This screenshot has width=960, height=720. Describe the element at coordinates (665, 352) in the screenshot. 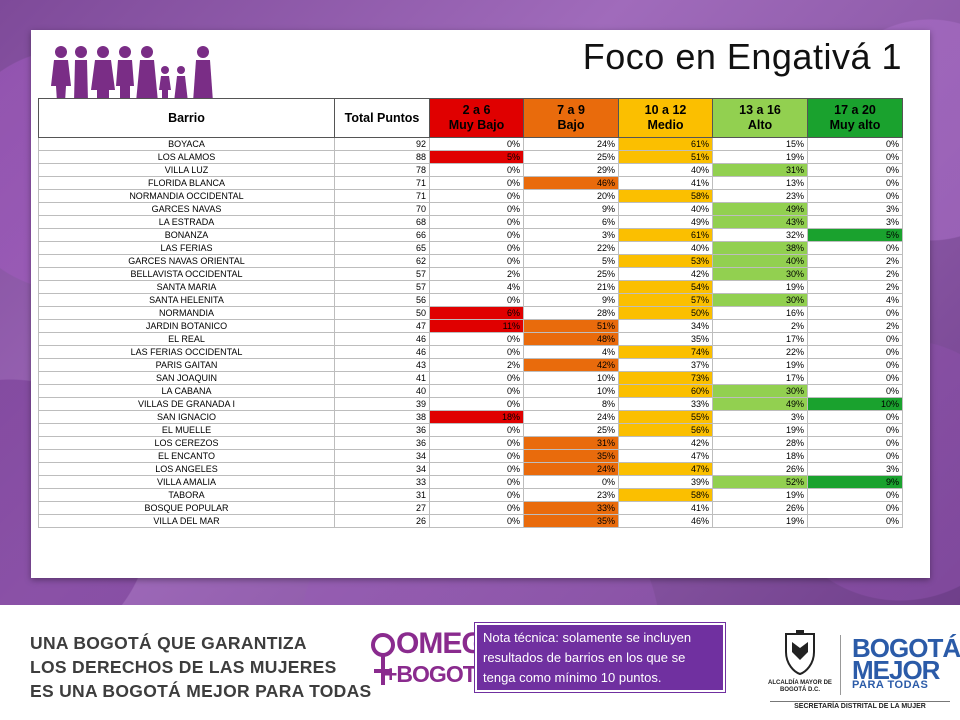

I see `percent-cell: 74%` at that location.